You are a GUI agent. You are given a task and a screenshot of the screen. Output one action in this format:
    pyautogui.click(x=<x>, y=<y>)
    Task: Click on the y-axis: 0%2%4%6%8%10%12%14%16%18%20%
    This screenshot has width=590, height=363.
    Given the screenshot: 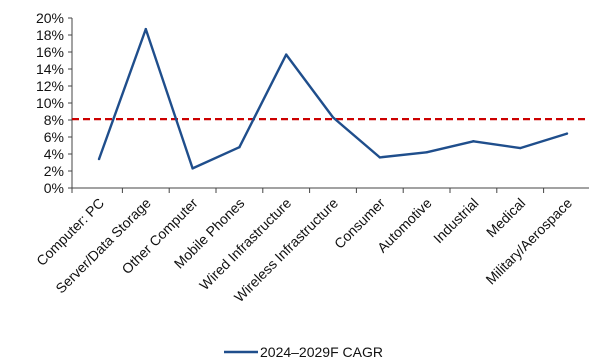 What is the action you would take?
    pyautogui.click(x=54, y=103)
    